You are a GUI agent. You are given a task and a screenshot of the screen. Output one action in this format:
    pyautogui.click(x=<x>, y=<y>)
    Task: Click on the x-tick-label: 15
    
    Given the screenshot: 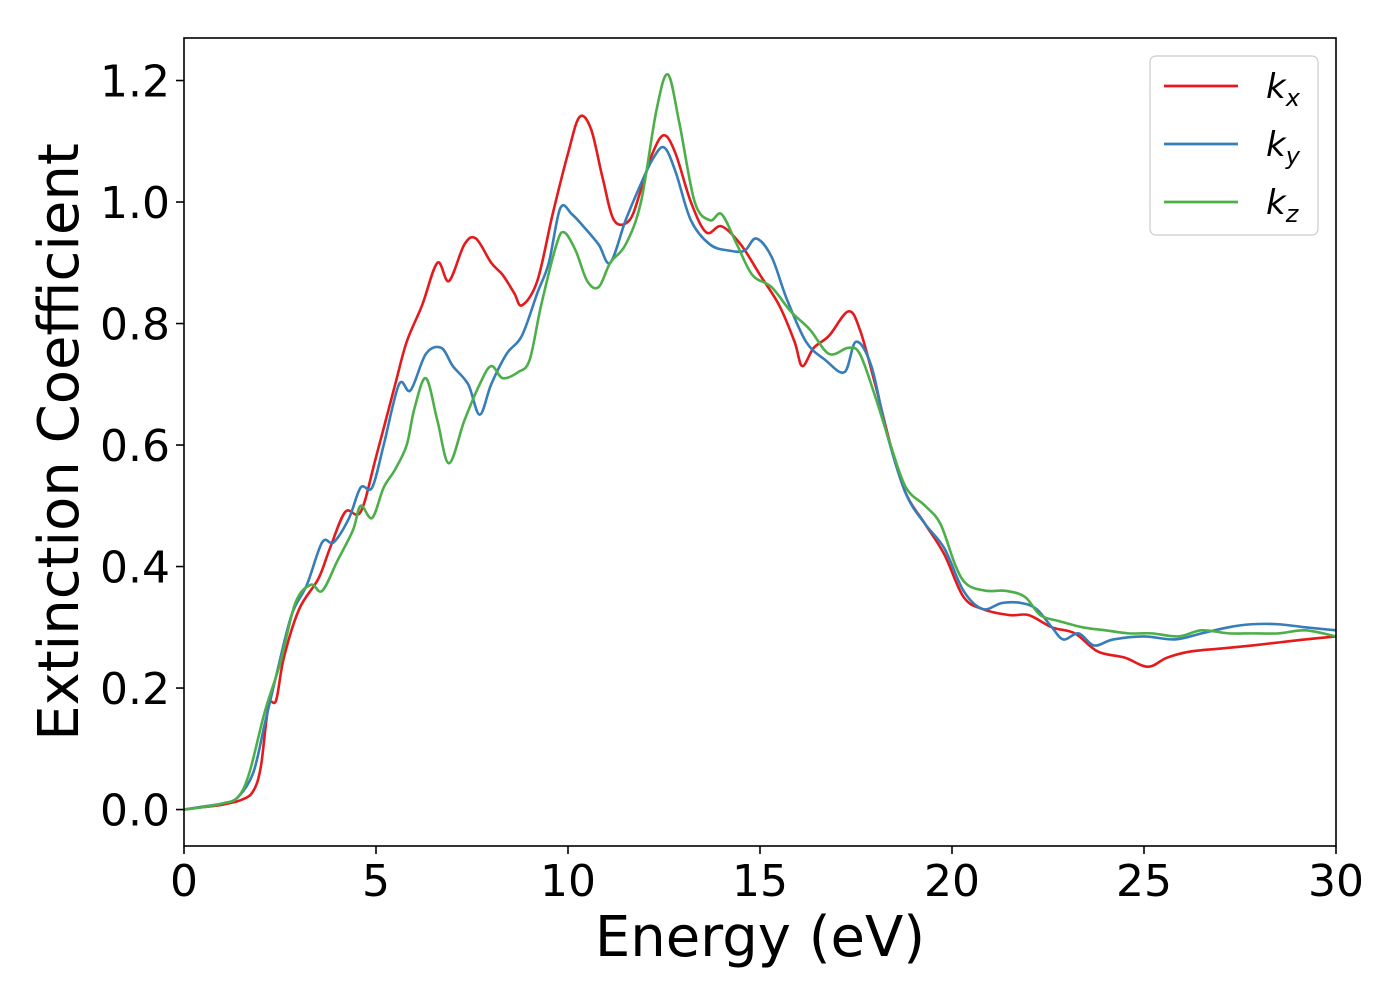 What is the action you would take?
    pyautogui.click(x=760, y=881)
    